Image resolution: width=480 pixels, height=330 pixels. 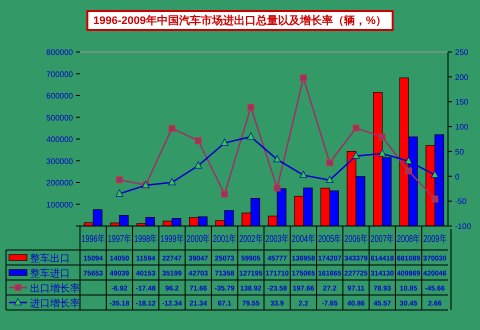 What do you see at coordinates (60, 52) in the screenshot?
I see `y-tick-label: 800000` at bounding box center [60, 52].